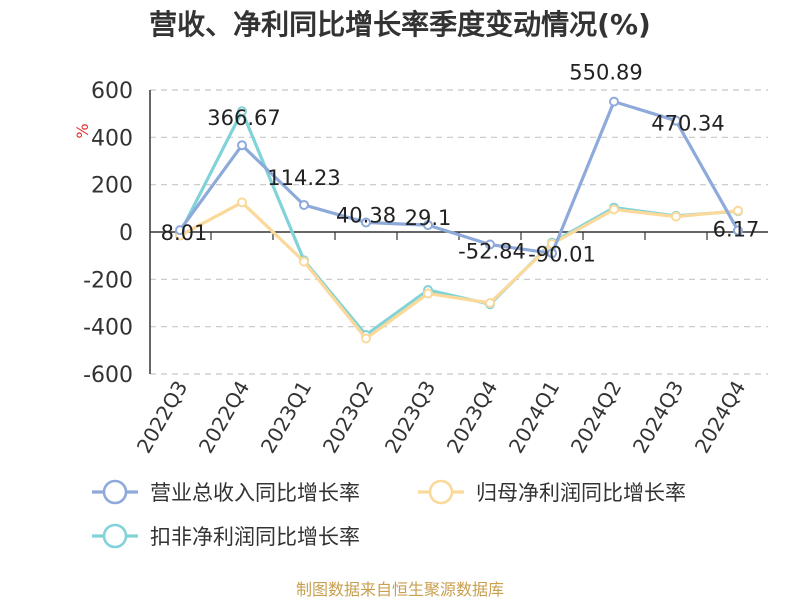 The height and width of the screenshot is (600, 800). Describe the element at coordinates (596, 417) in the screenshot. I see `x-tick-label: 2024Q2` at that location.